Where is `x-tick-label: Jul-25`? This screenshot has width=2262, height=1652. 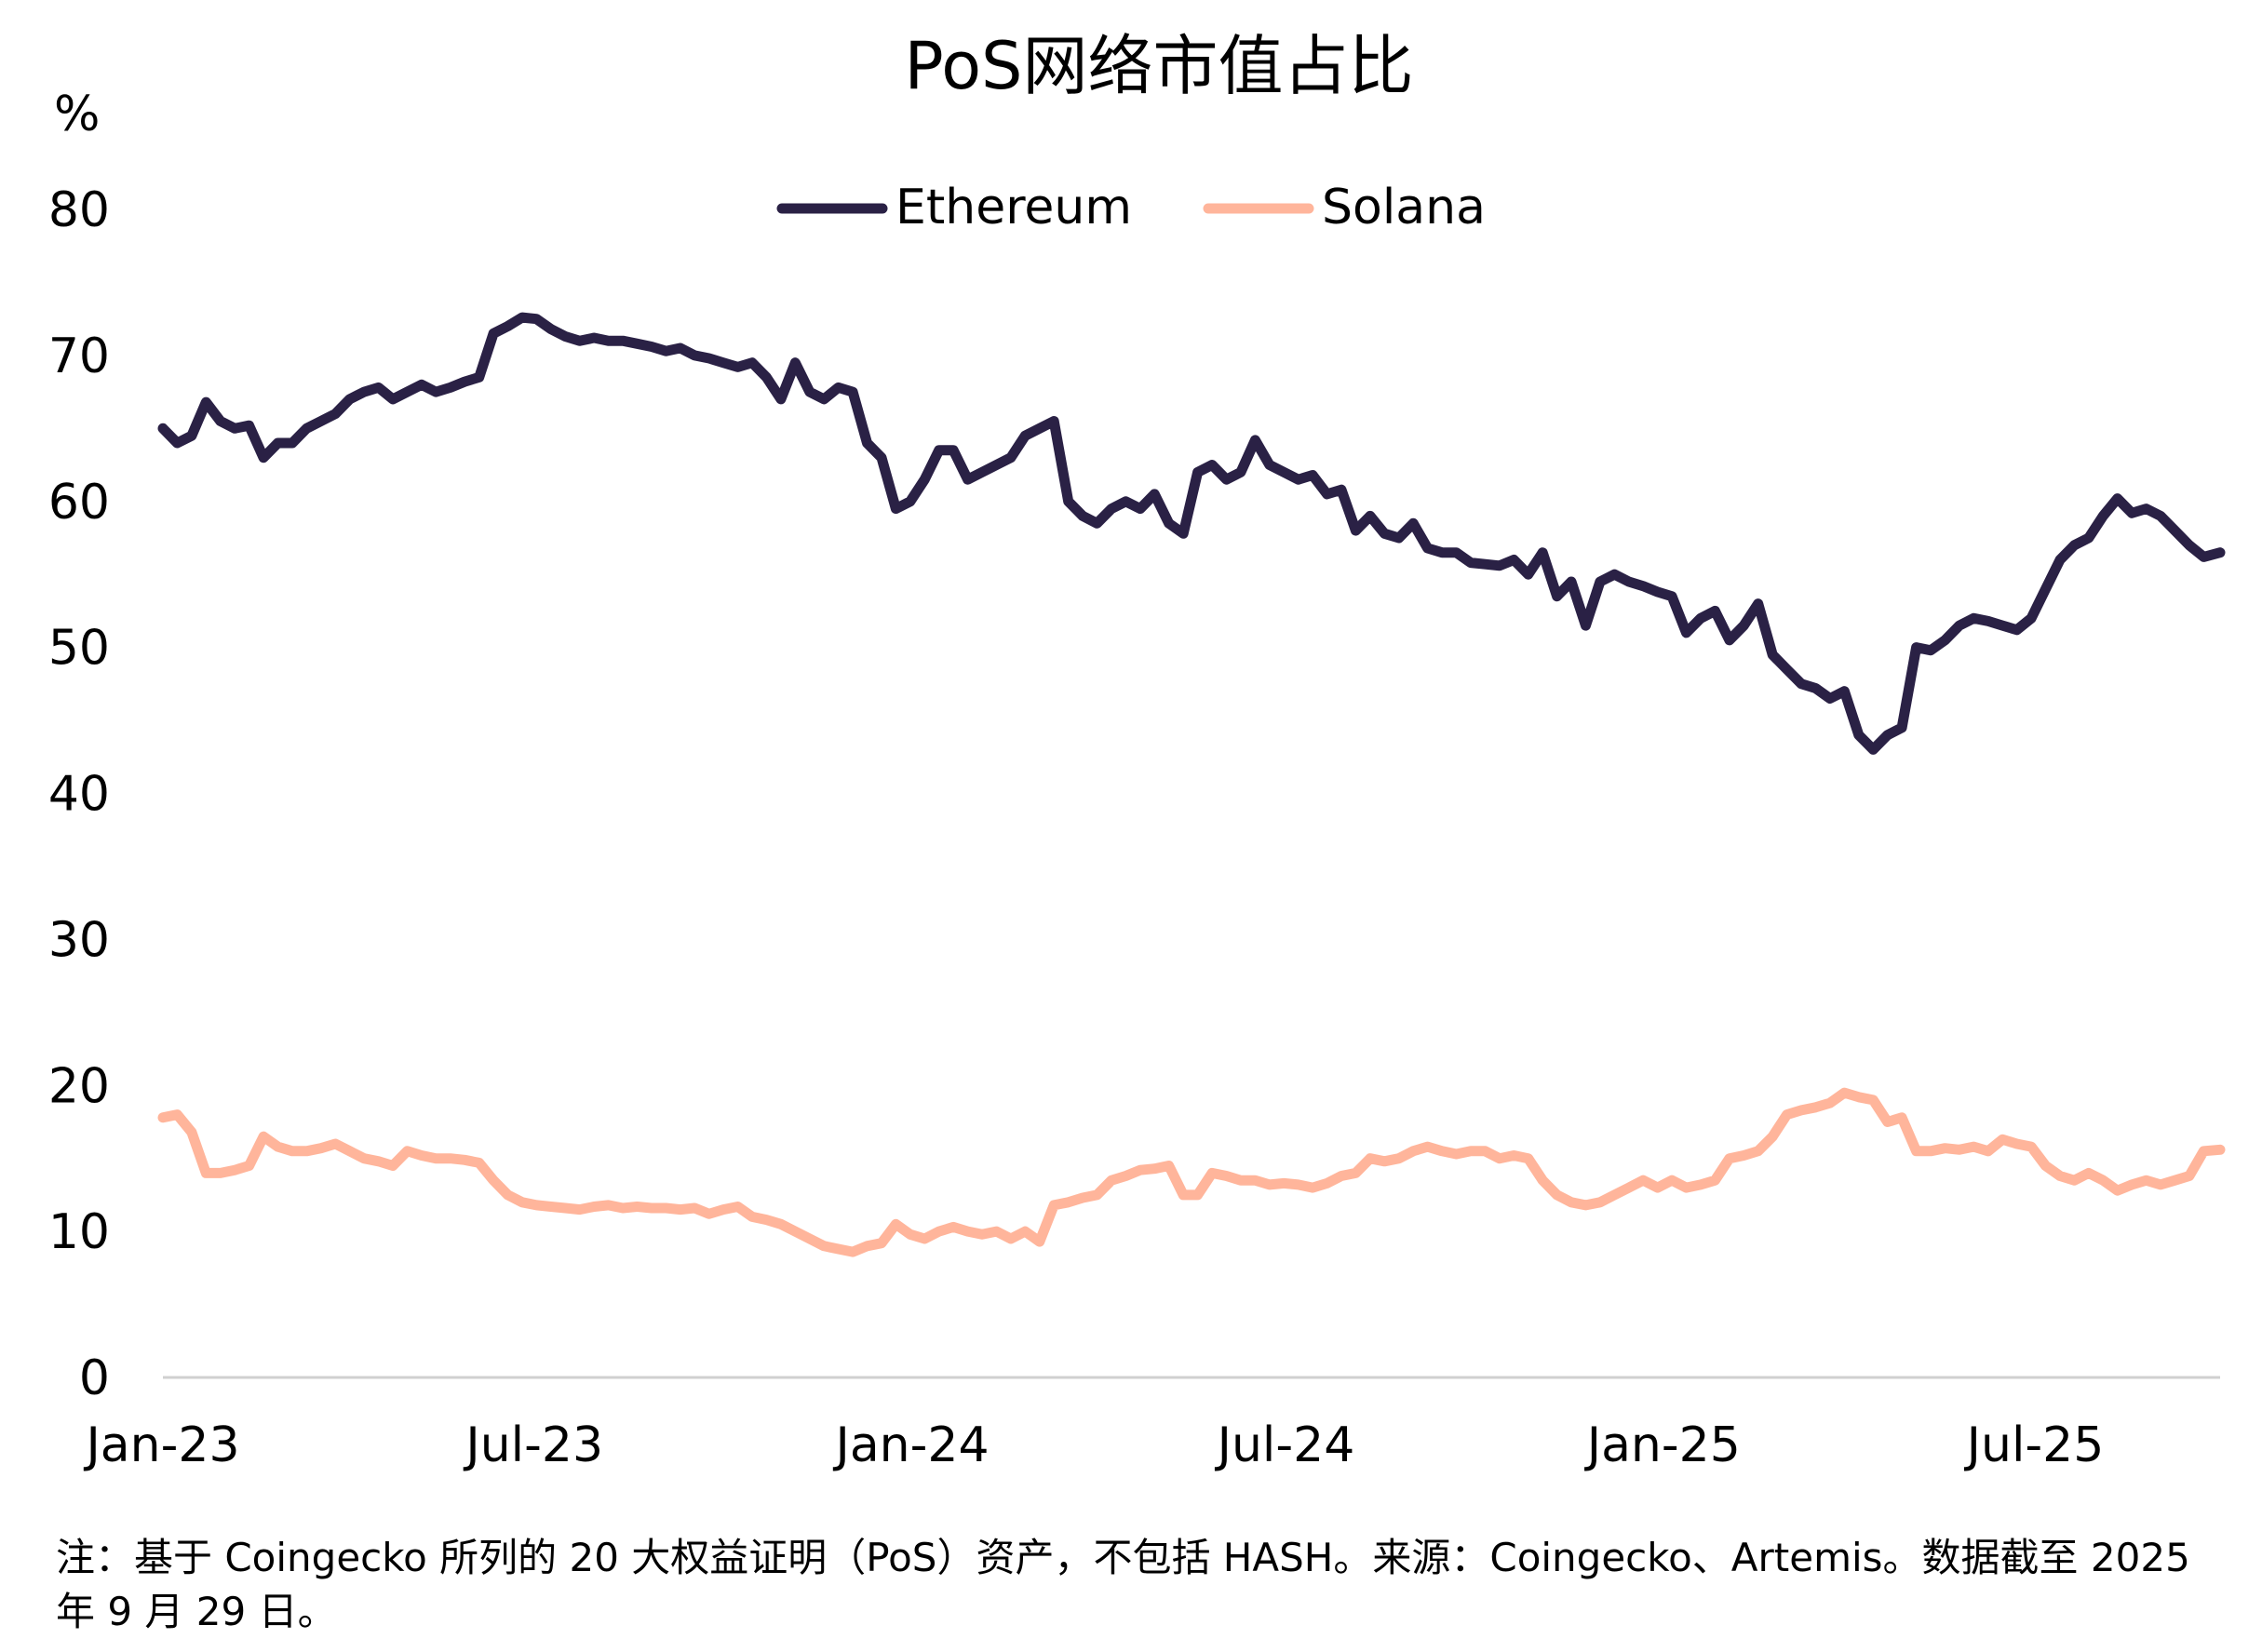
x-tick-label: Jul-25 is located at coordinates (2035, 1445).